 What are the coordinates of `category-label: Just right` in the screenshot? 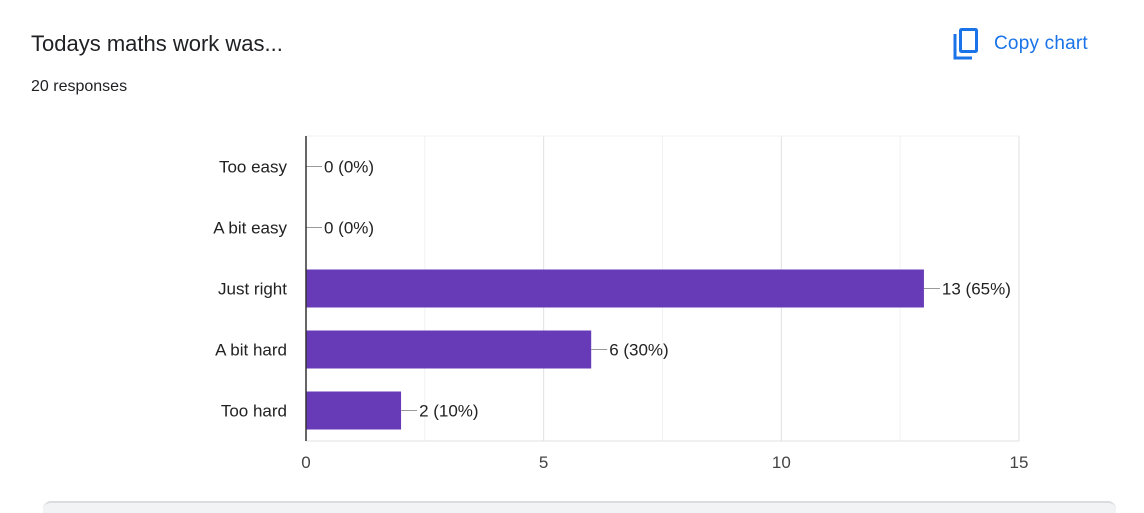 It's located at (252, 289).